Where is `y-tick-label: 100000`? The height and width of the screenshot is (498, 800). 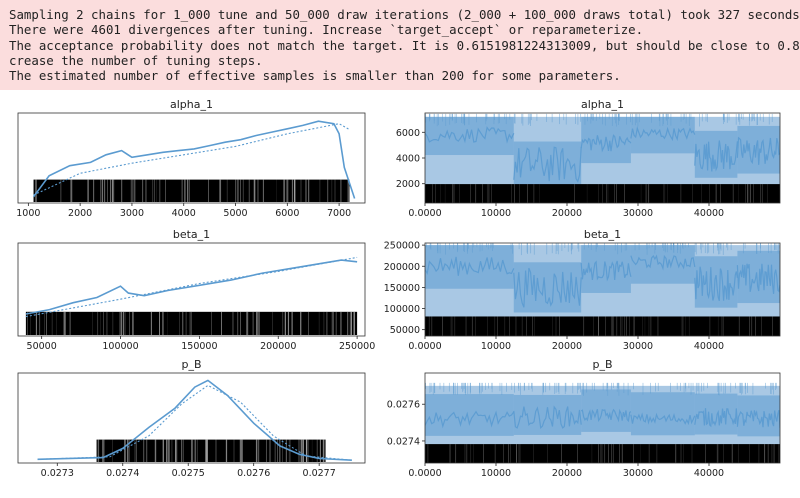
y-tick-label: 100000 is located at coordinates (402, 309).